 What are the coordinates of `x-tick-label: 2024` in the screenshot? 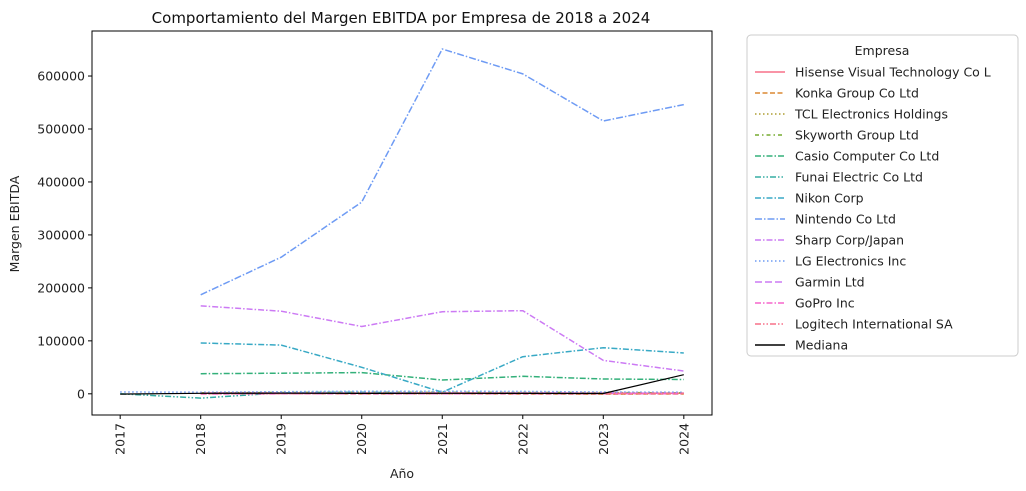 It's located at (683, 439).